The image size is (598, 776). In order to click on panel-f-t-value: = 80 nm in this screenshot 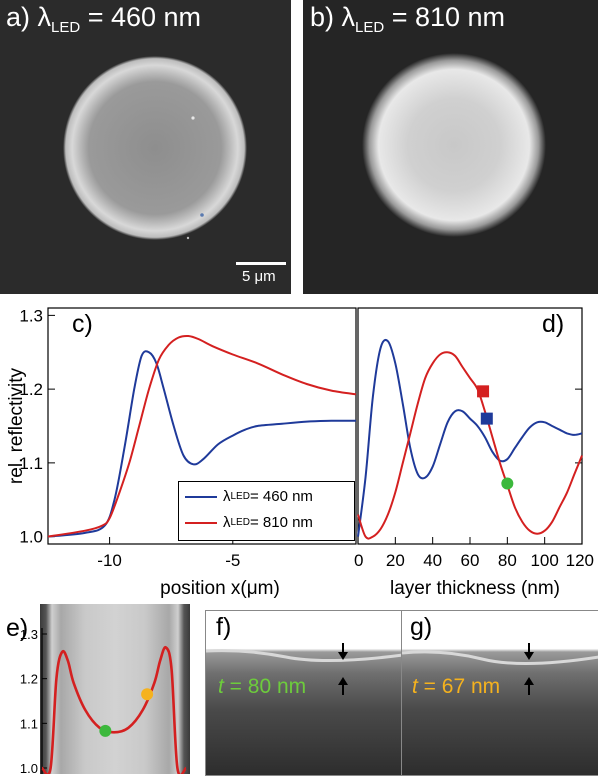, I will do `click(265, 686)`.